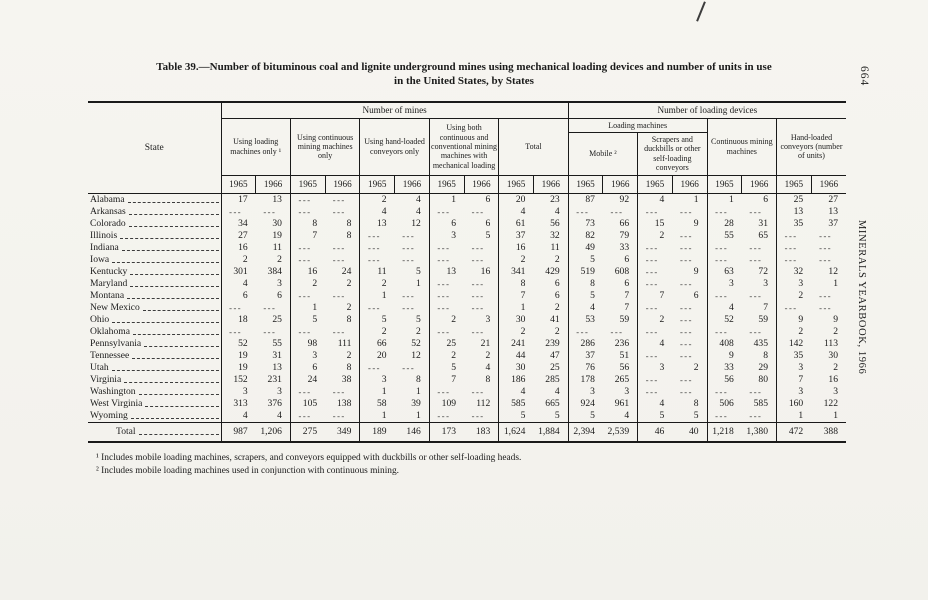 This screenshot has width=928, height=600. What do you see at coordinates (238, 319) in the screenshot?
I see `value-cell: 18` at bounding box center [238, 319].